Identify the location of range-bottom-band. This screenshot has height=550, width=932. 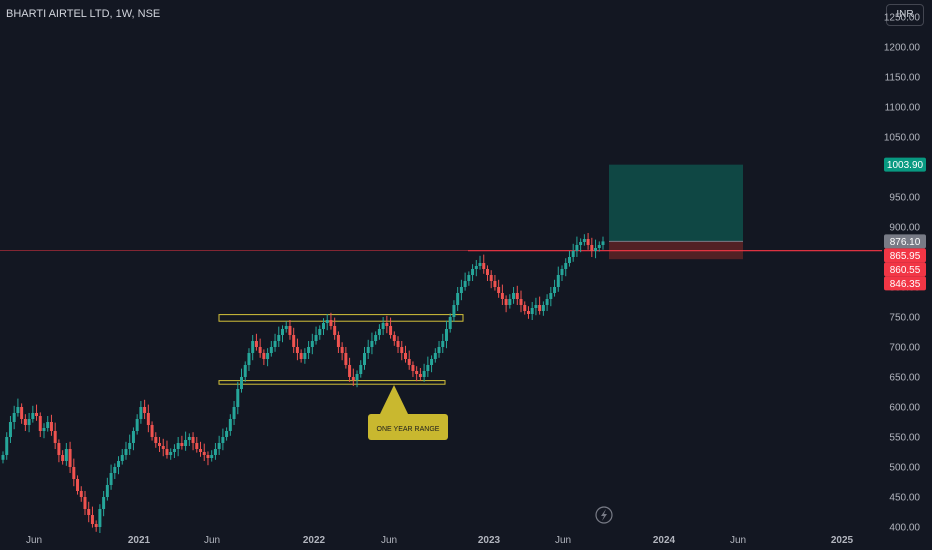
(332, 382).